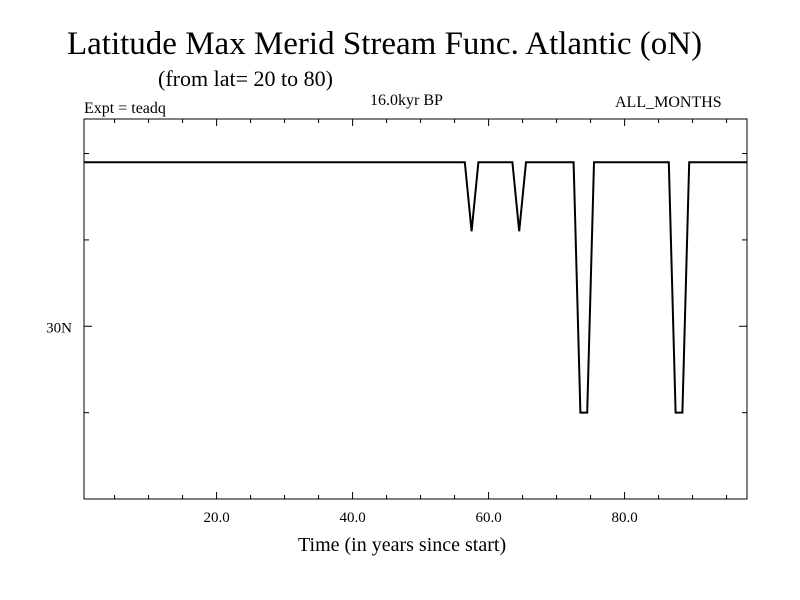 The image size is (800, 600). I want to click on x-axis-label: Time (in years since start), so click(402, 545).